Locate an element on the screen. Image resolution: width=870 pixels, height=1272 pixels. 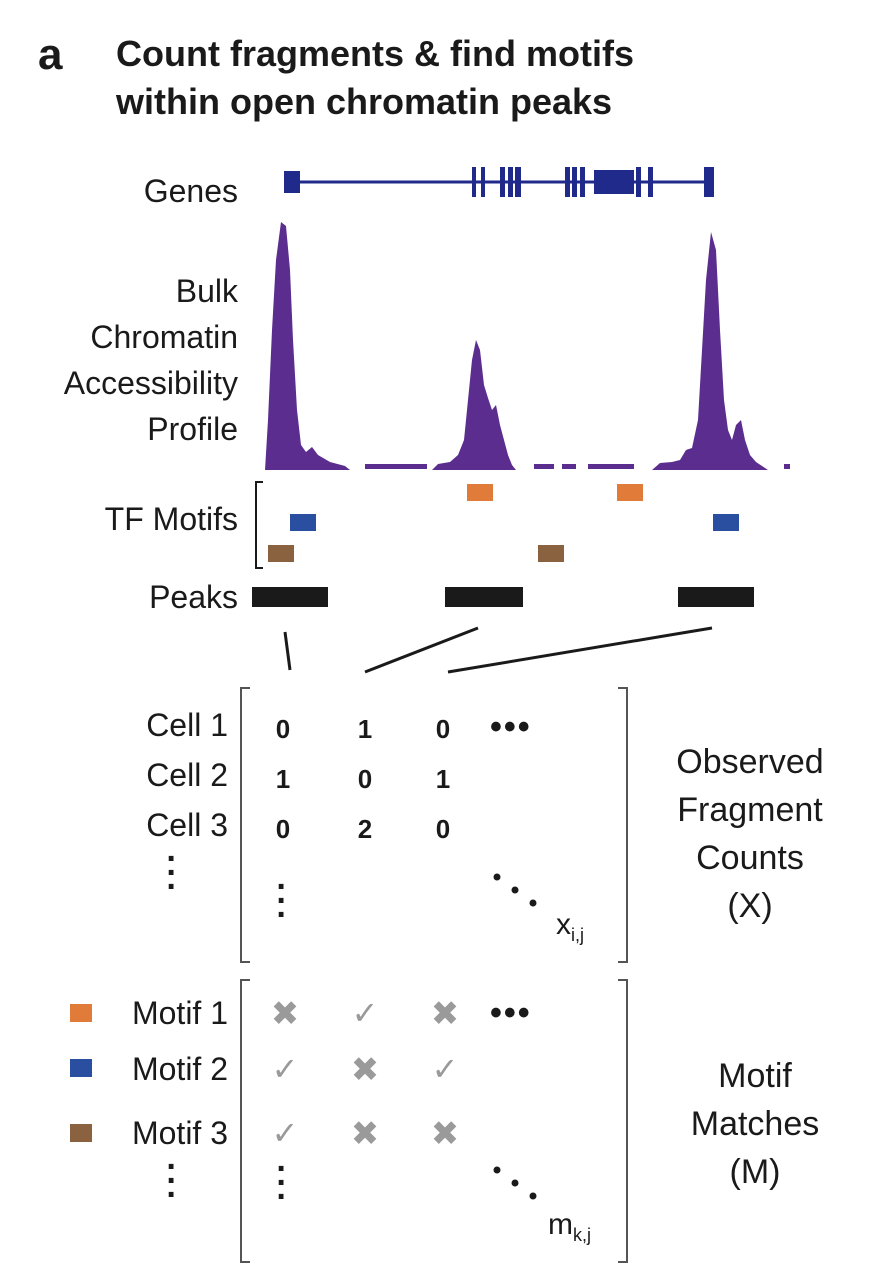
peaks-track-label: Peaks is located at coordinates (193, 597).